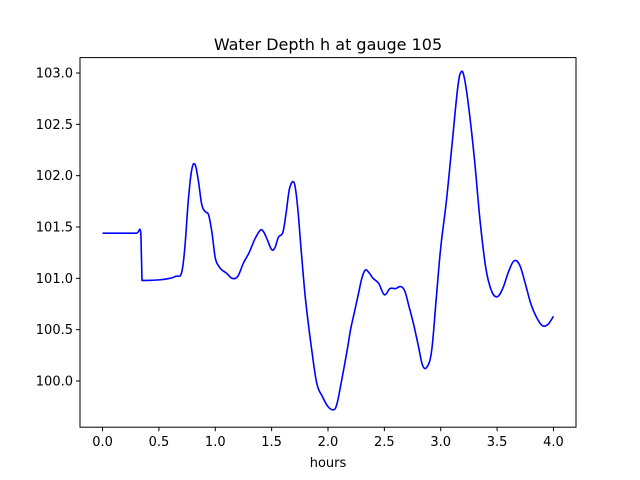 The image size is (640, 480). I want to click on x-tick-label: 2.5, so click(384, 442).